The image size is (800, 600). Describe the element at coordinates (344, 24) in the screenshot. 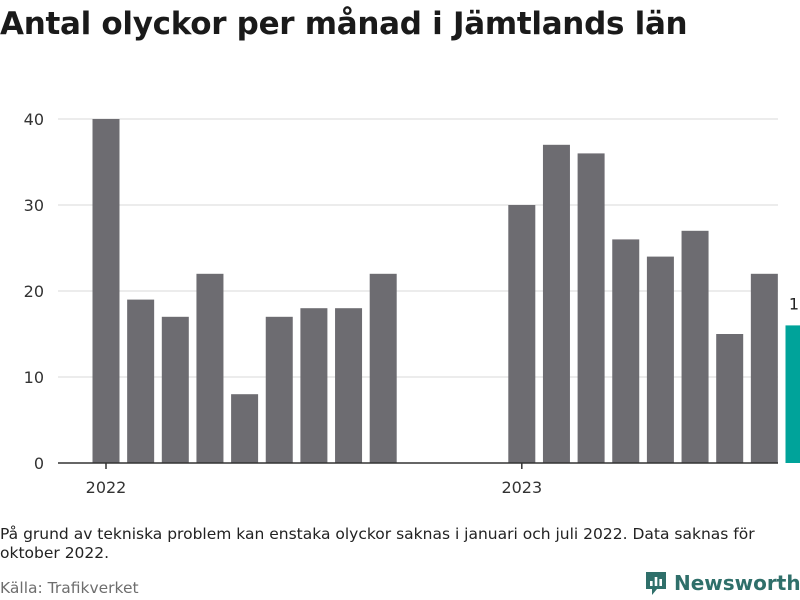

I see `chart-title: Antal olyckor per månad i Jämtlands län` at that location.